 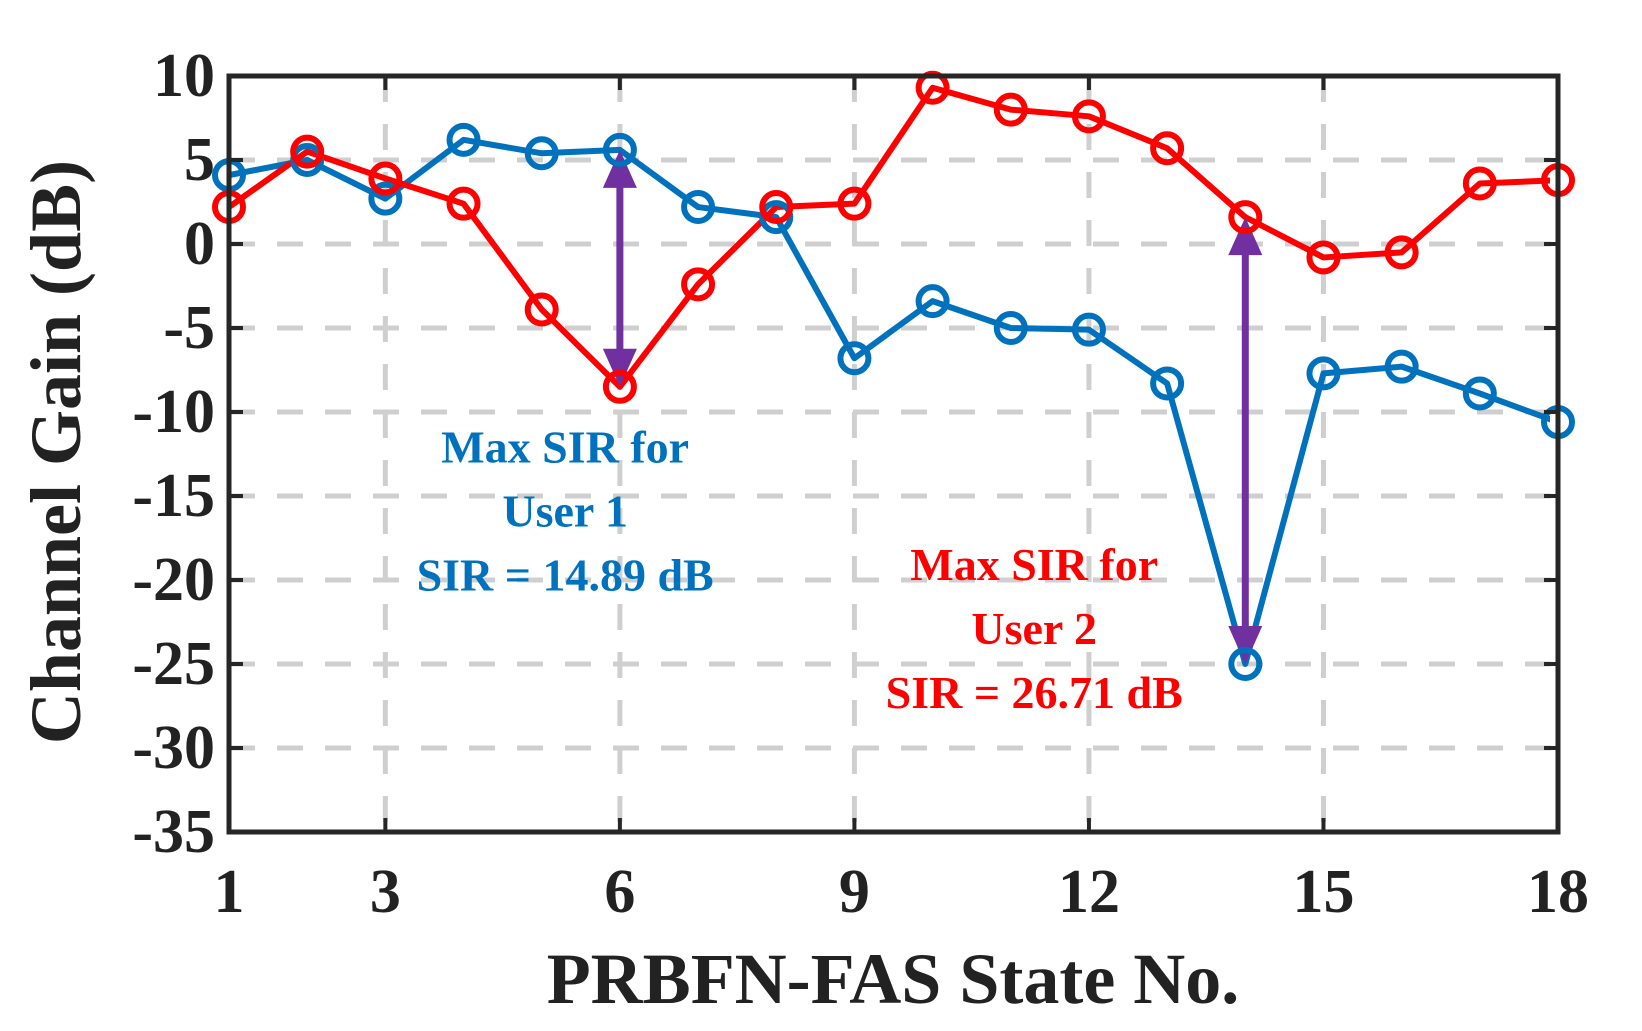 I want to click on x-axis-title: PRBFN-FAS State No., so click(x=893, y=979).